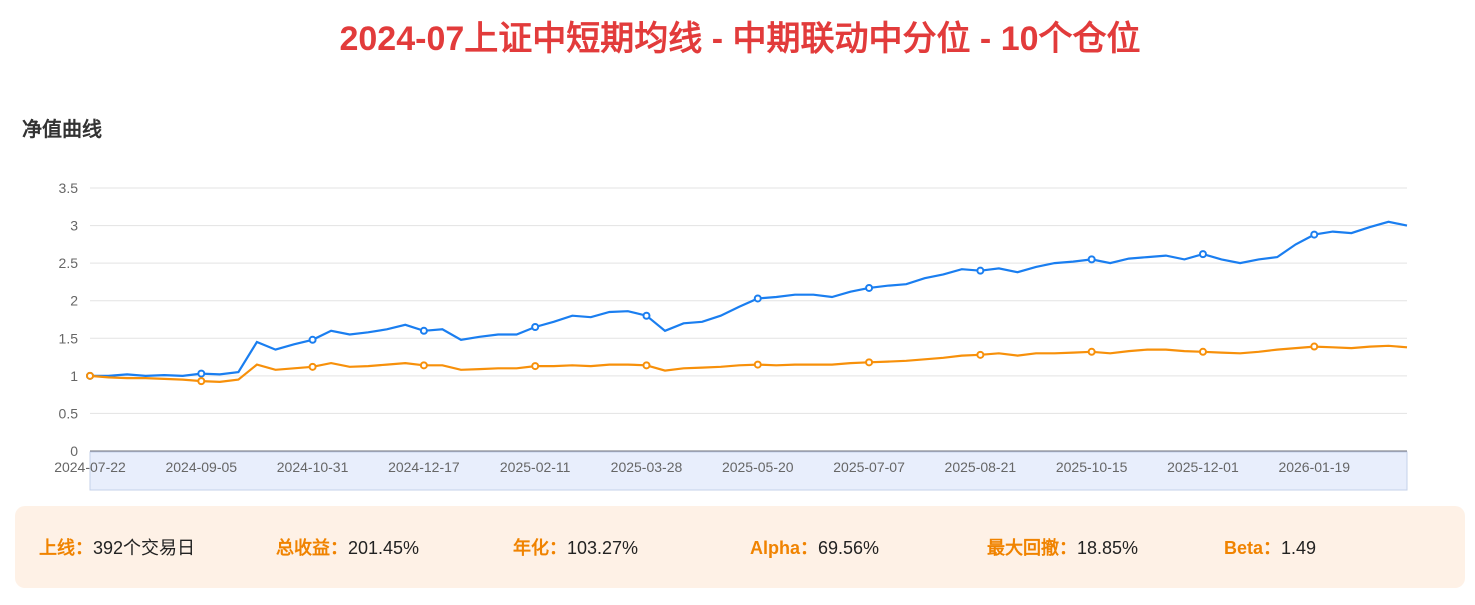 This screenshot has width=1475, height=605. What do you see at coordinates (1032, 548) in the screenshot?
I see `stat-label: 最大回撤：` at bounding box center [1032, 548].